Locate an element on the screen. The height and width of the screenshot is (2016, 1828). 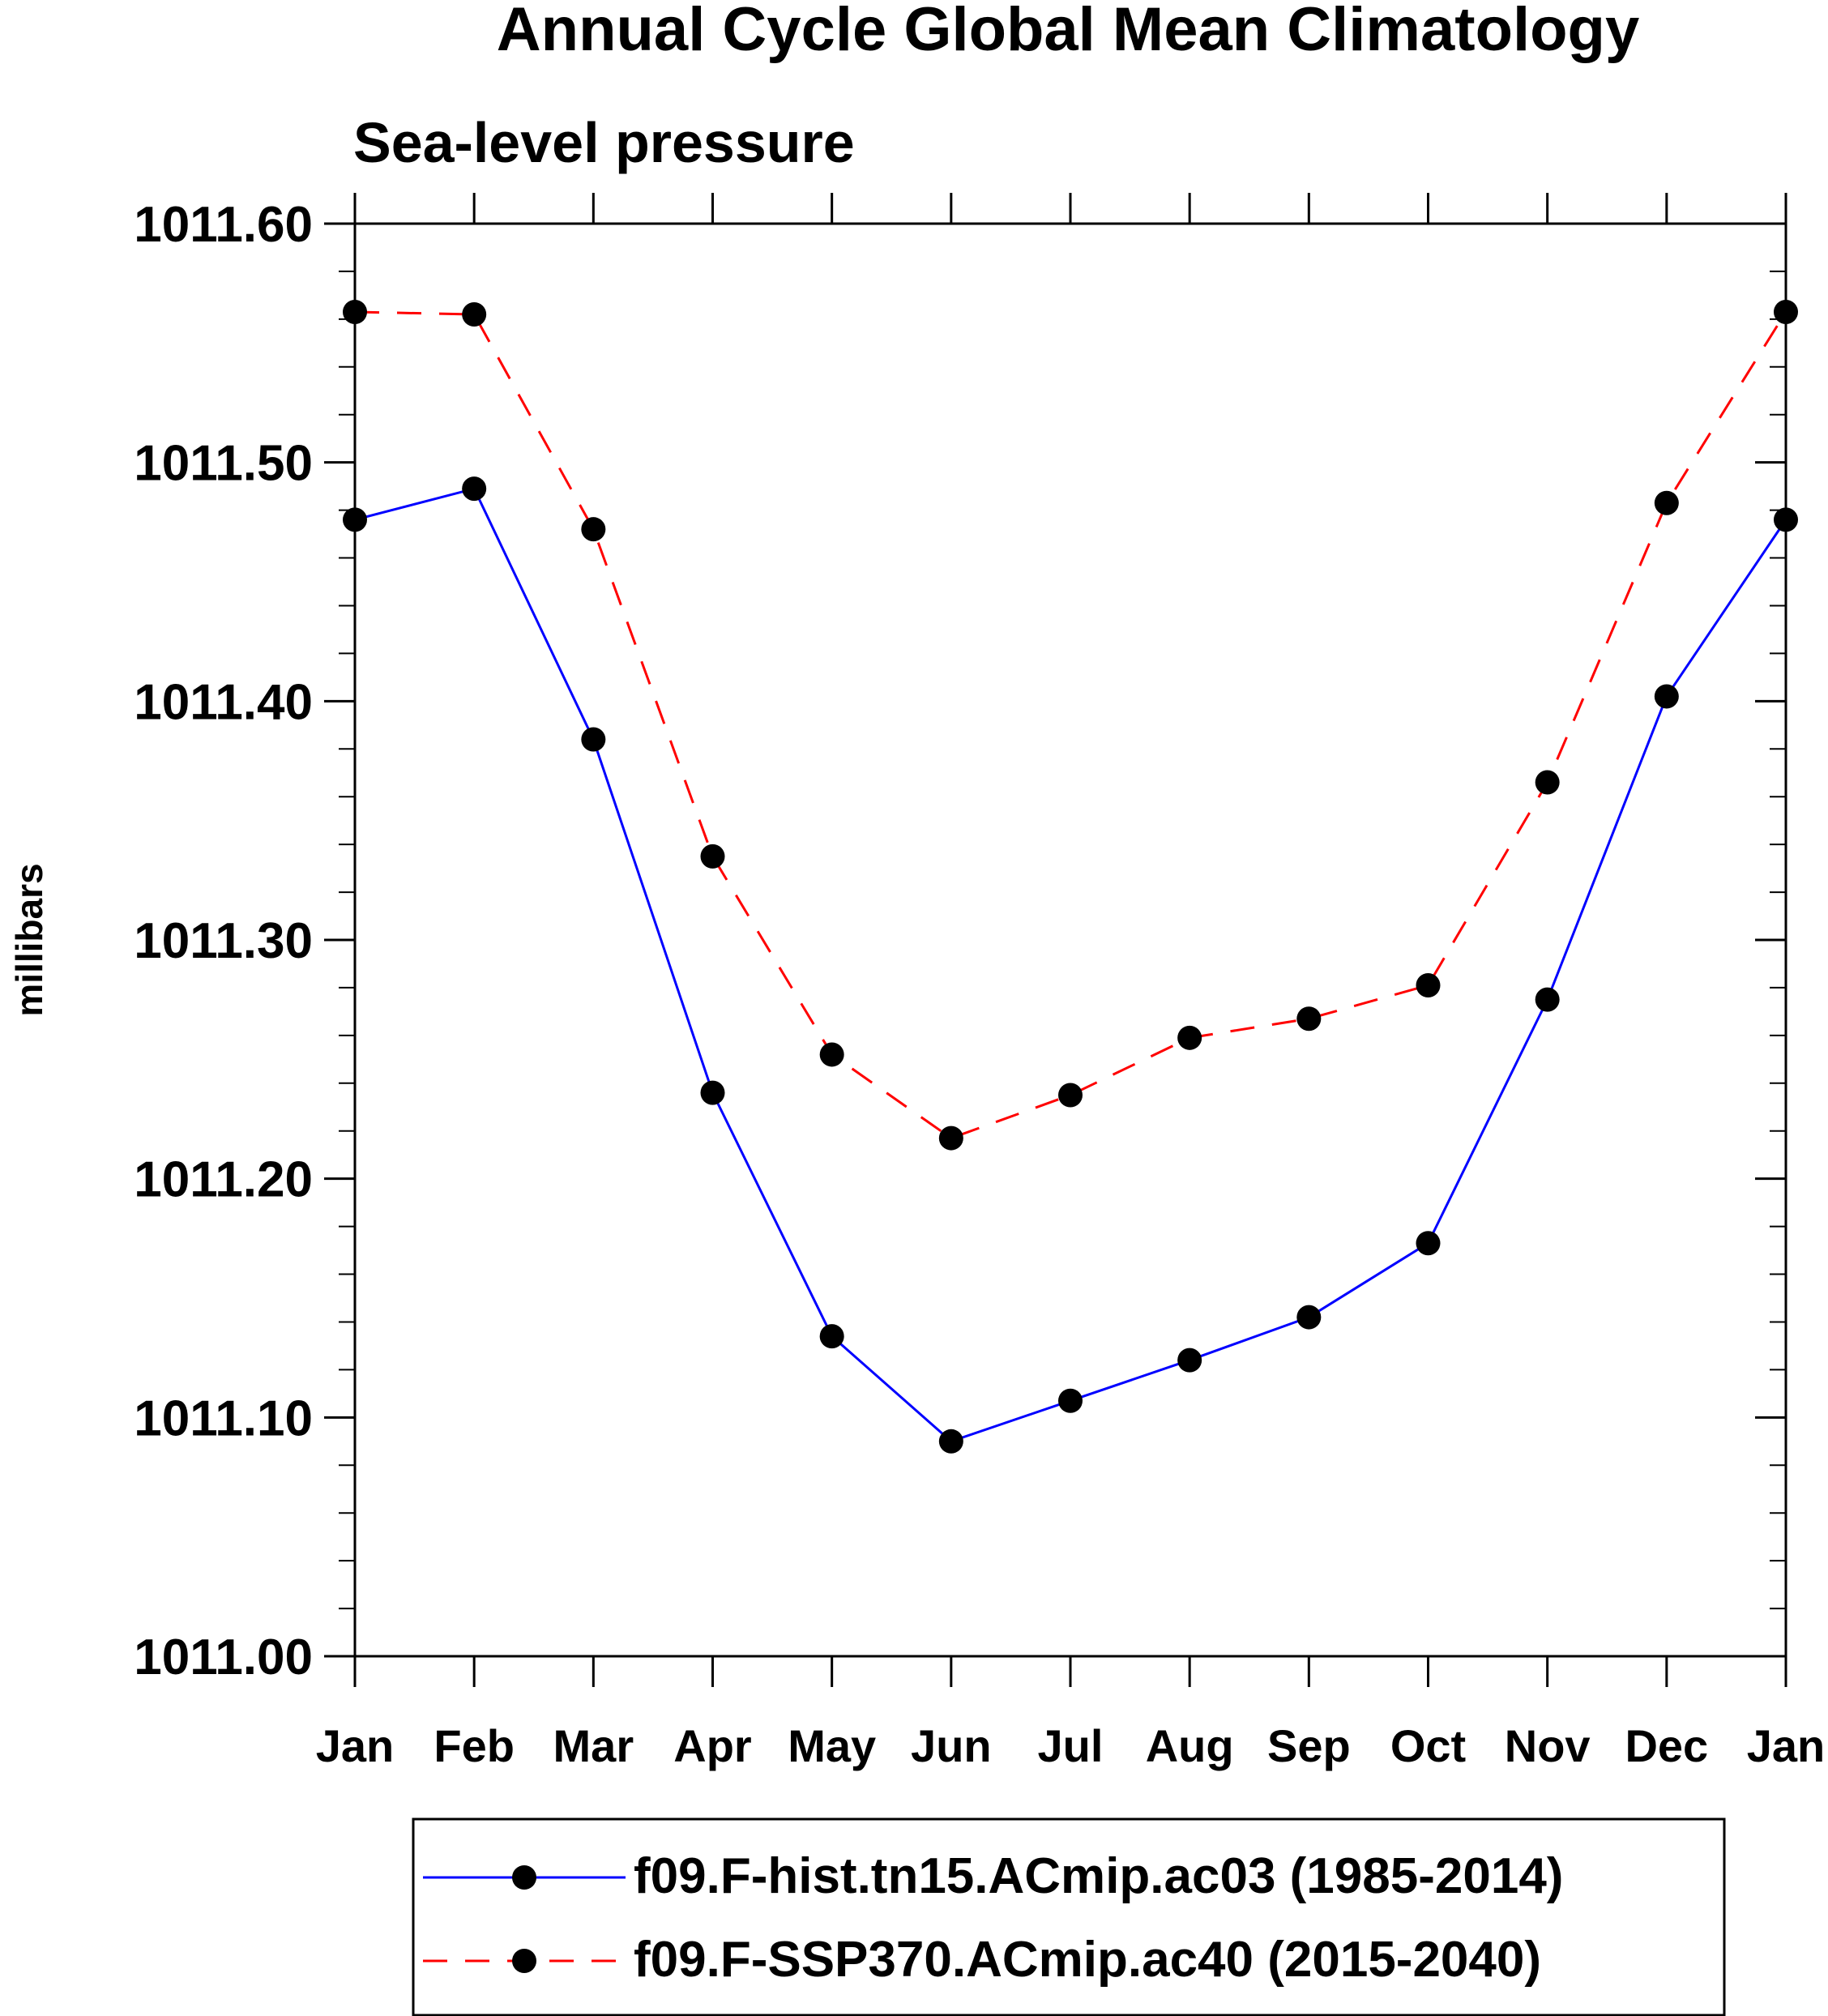
x-tick-labels: Jan Feb Mar Apr May Jun Jul Aug Sep Oct Nov Dec Jan is located at coordinates (1071, 1746).